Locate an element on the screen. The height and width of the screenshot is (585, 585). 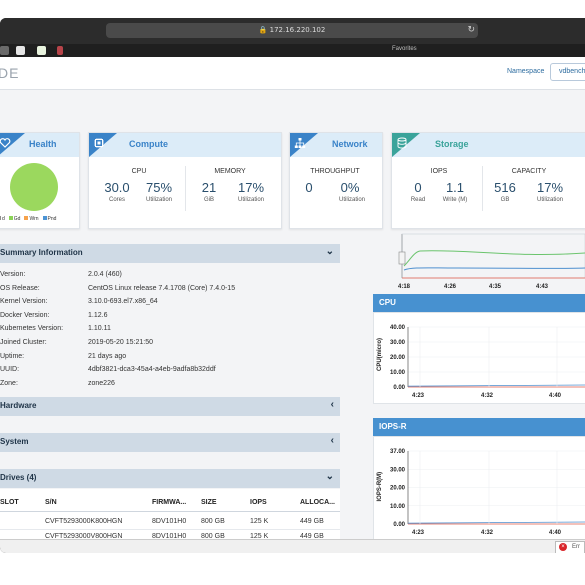
table-cell: CVFT5293000V800HGN is located at coordinates (84, 536).